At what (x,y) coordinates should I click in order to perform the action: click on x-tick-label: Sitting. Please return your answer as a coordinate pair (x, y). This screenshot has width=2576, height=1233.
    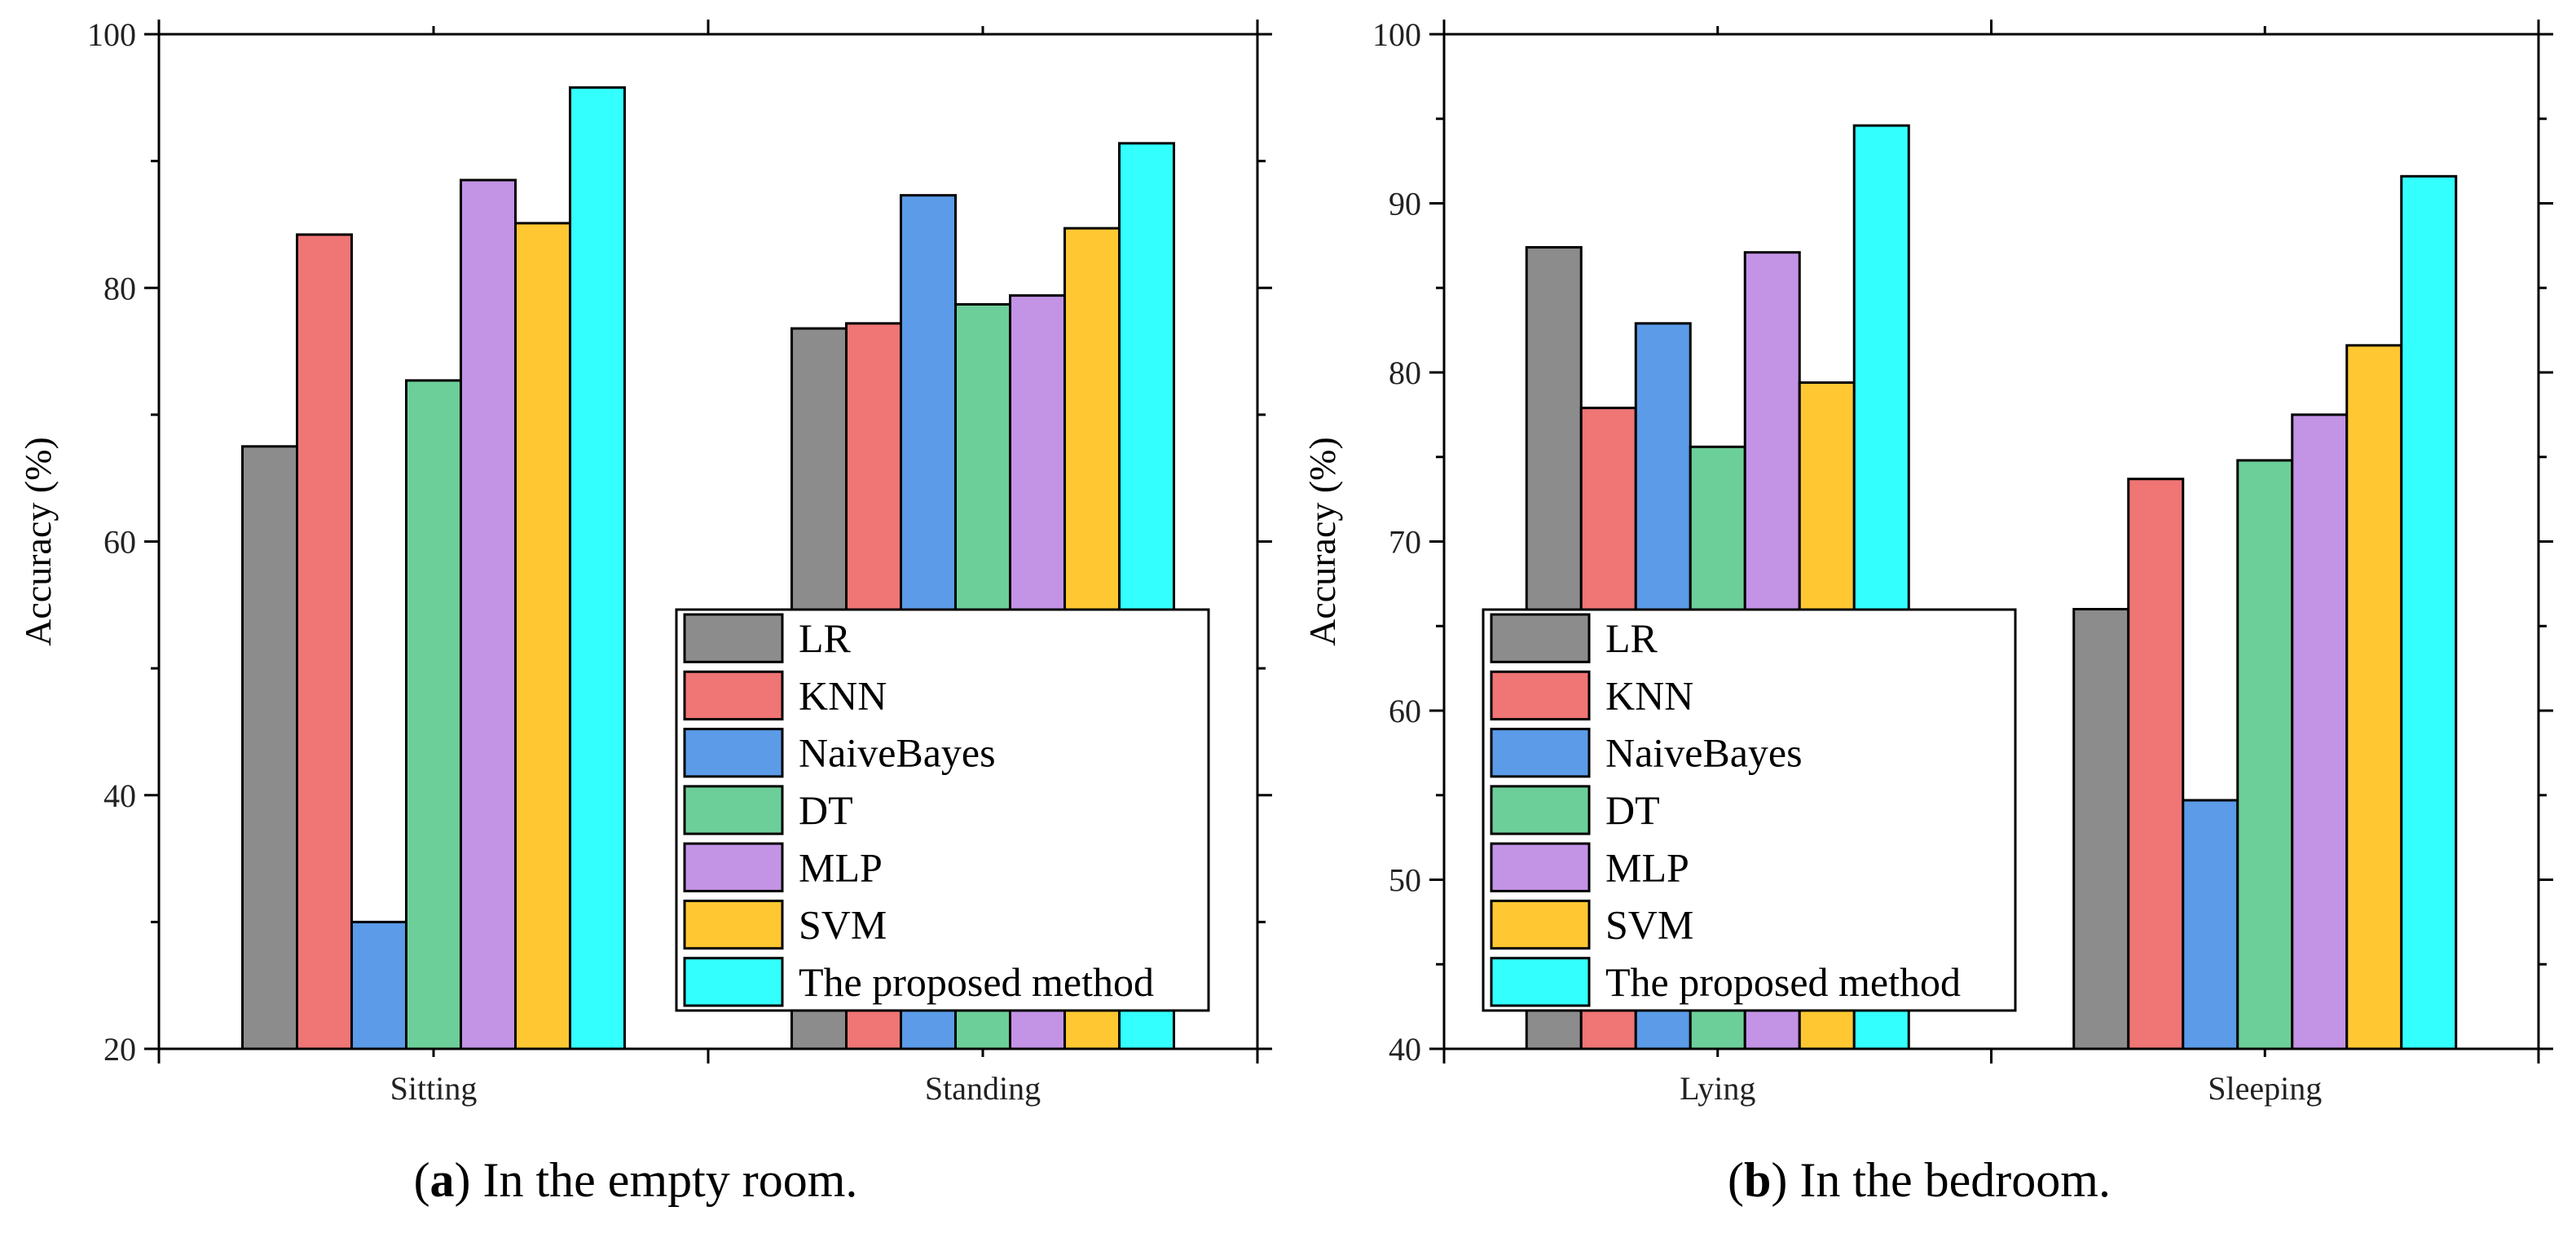
    Looking at the image, I should click on (434, 1089).